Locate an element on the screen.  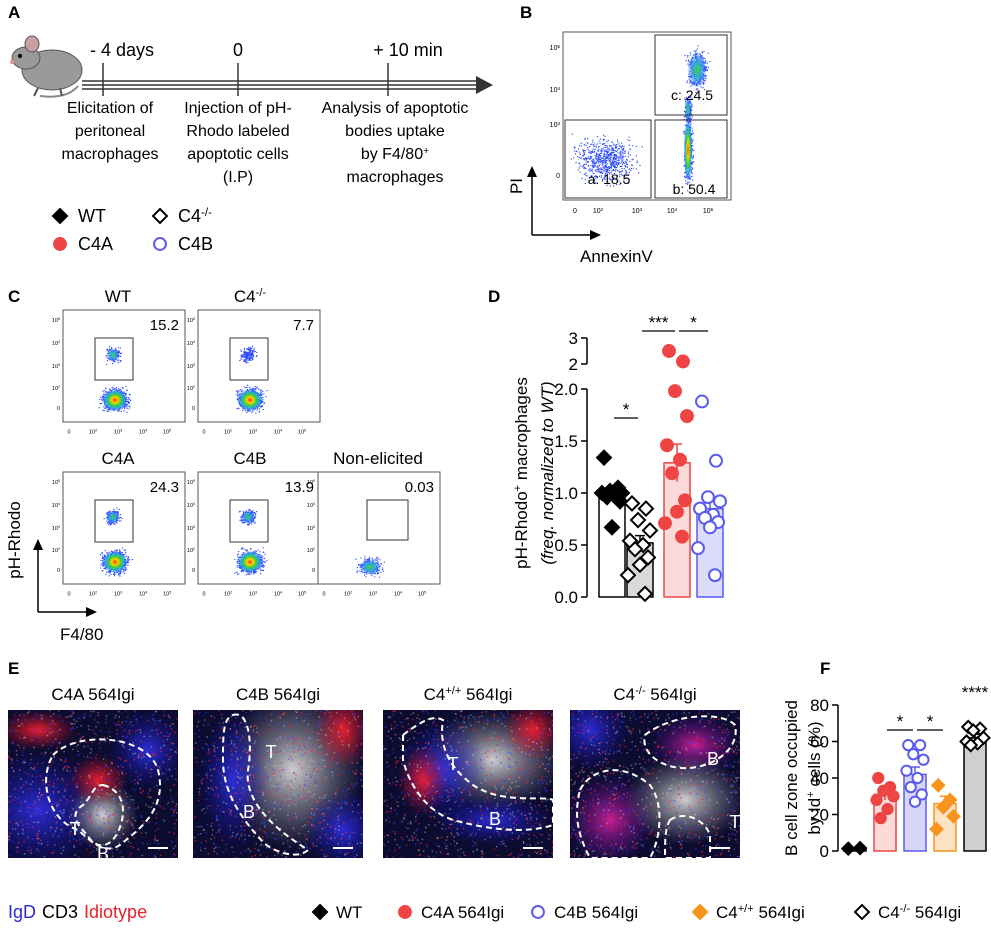
stain-legend: CD3 is located at coordinates (60, 912).